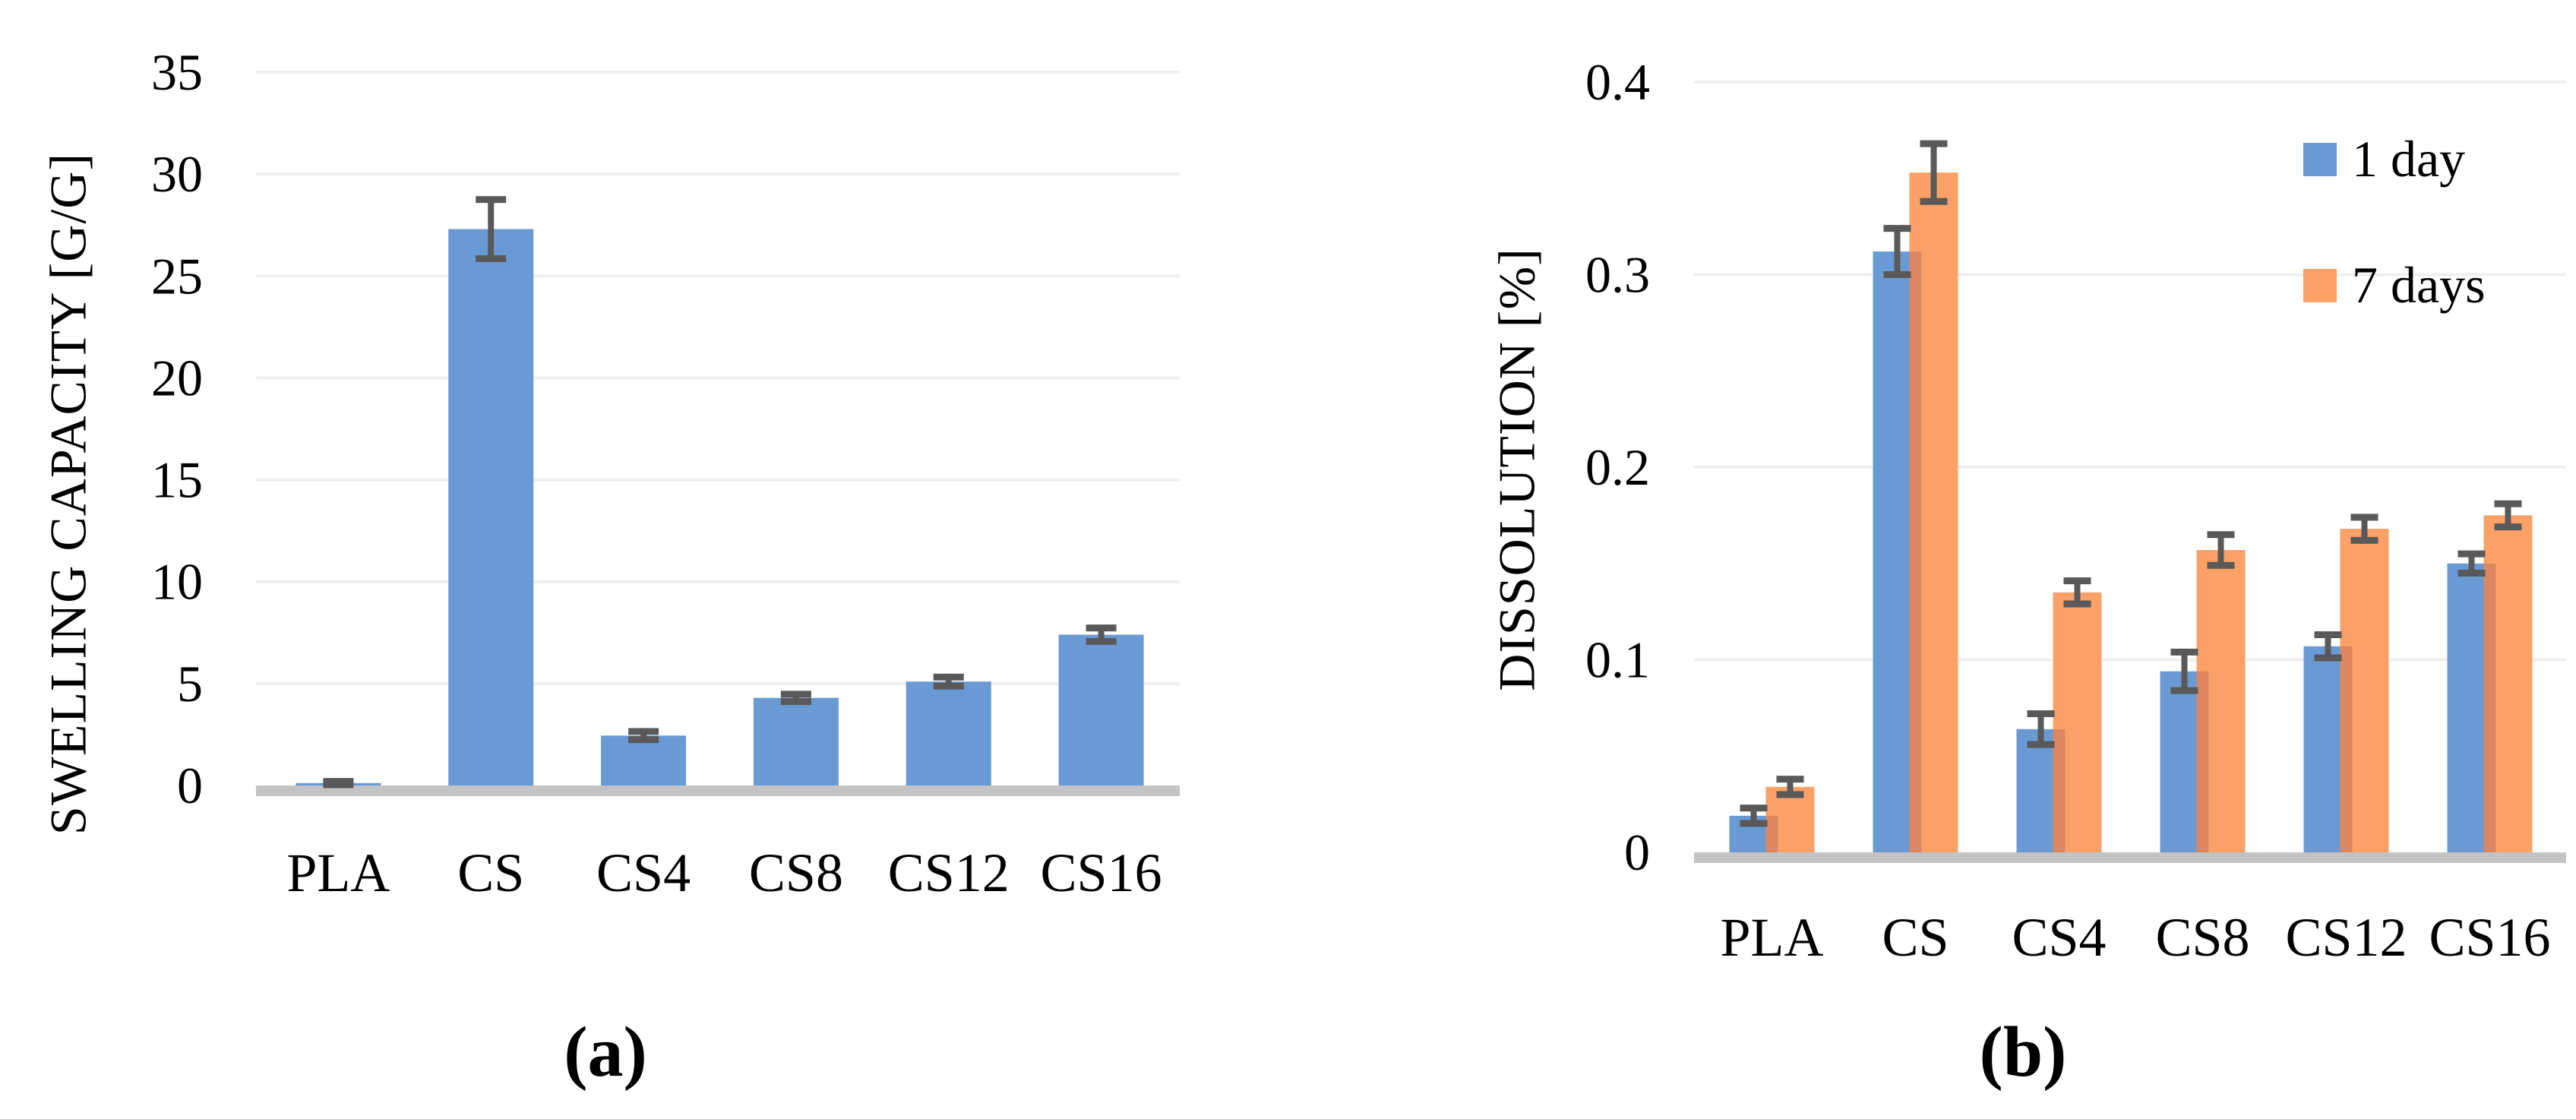 The width and height of the screenshot is (2576, 1119). What do you see at coordinates (68, 494) in the screenshot?
I see `y-axis-title-swelling: SWELLING CAPACITY [G/G]` at bounding box center [68, 494].